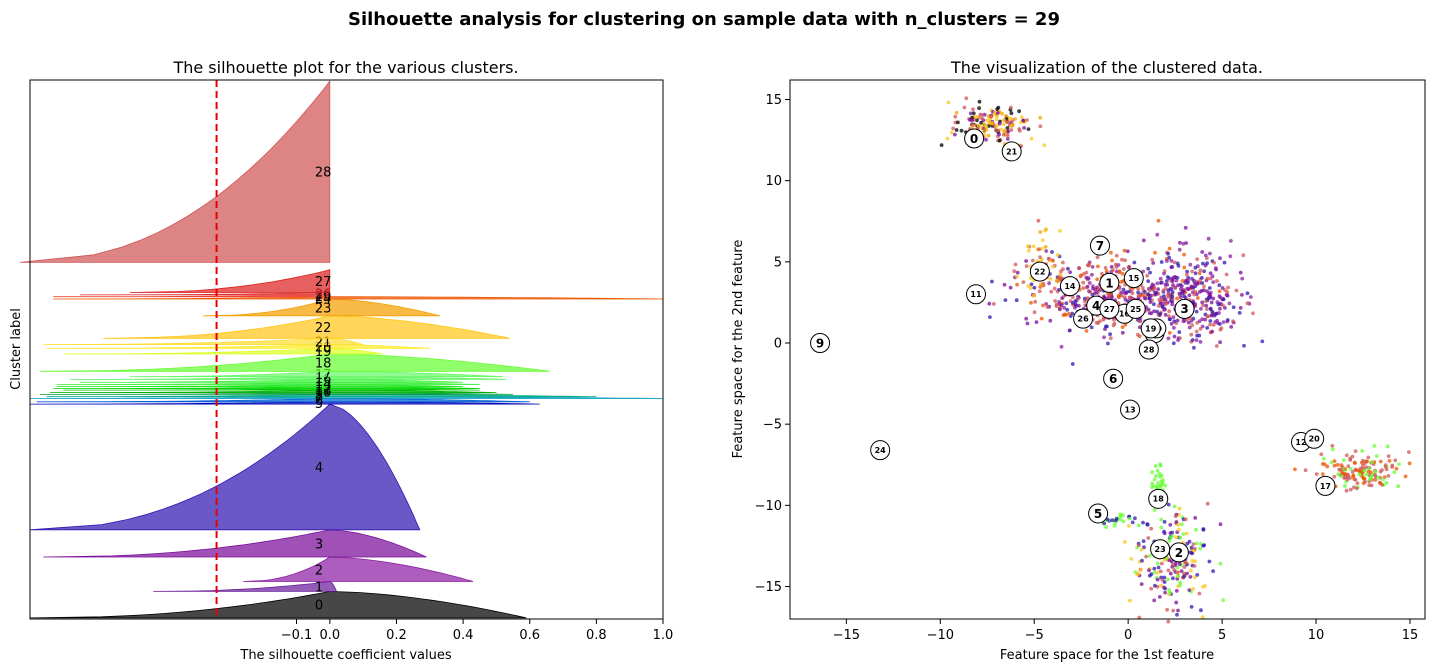 This screenshot has height=672, width=1434. Describe the element at coordinates (738, 349) in the screenshot. I see `scatter-y-label: Feature space for the 2nd feature` at that location.